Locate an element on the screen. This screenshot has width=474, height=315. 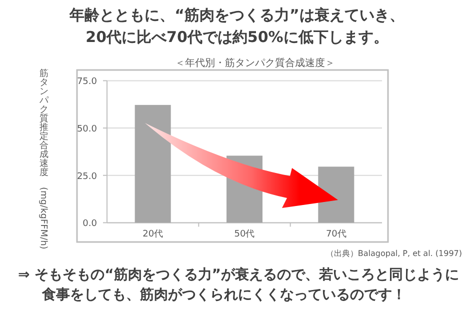
text: 食事をしても、筋肉がつくられにくくなっているのです！ is located at coordinates (223, 295).